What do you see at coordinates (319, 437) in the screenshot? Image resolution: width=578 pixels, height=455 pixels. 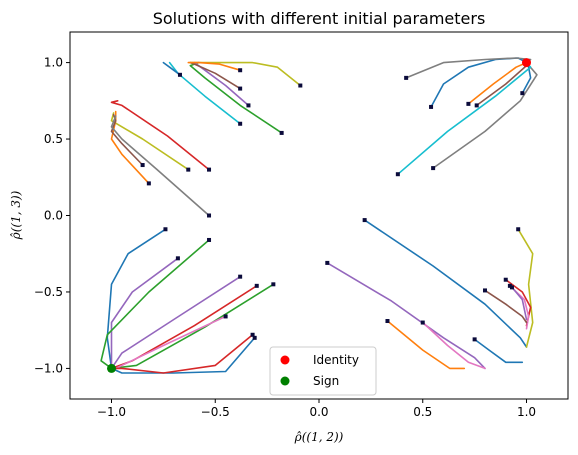 I see `x-axis-label: ρ̂((1, 2))` at bounding box center [319, 437].